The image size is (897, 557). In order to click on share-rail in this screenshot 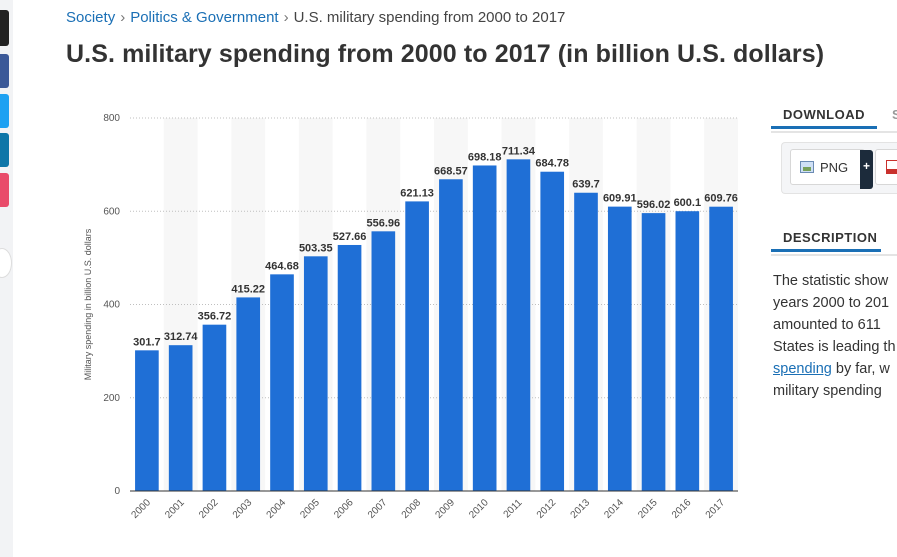, I will do `click(6, 278)`.